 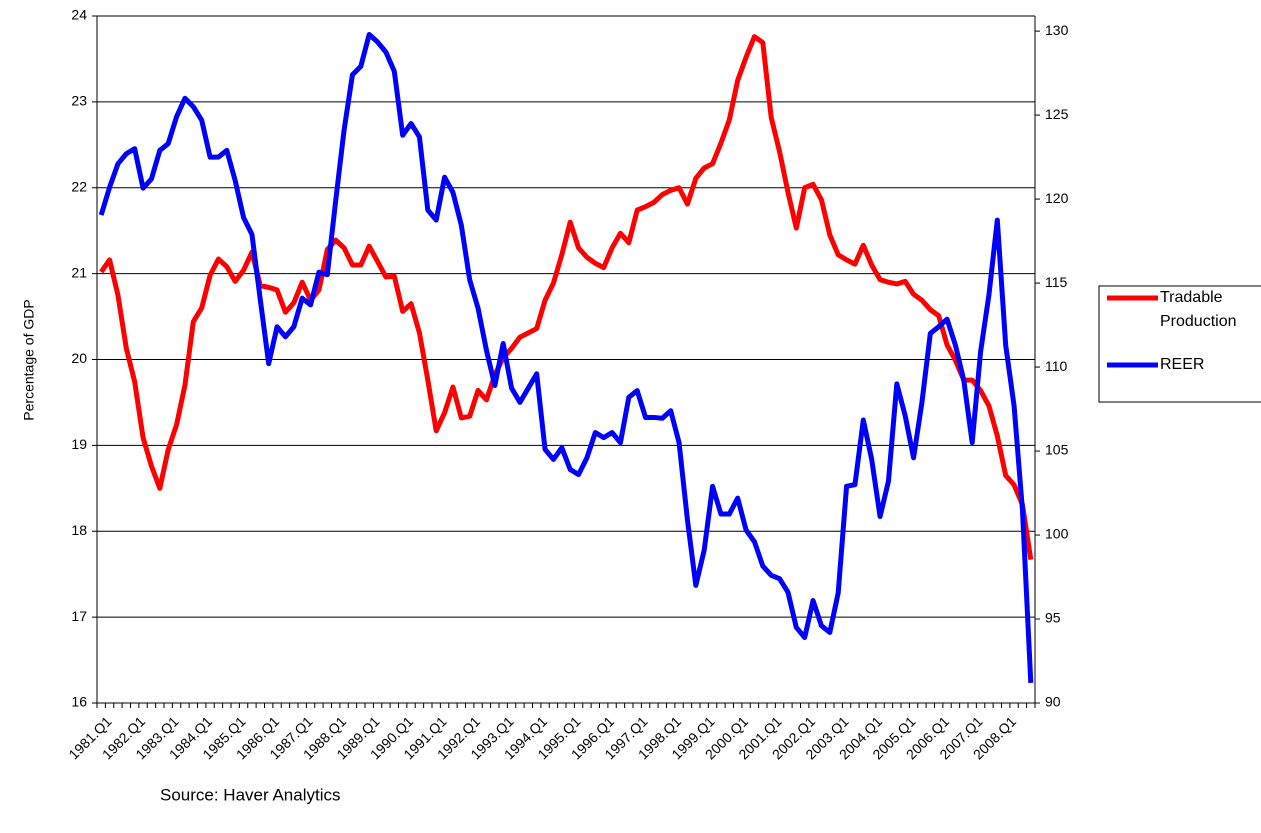 I want to click on y-tick-label: 16, so click(x=79, y=702).